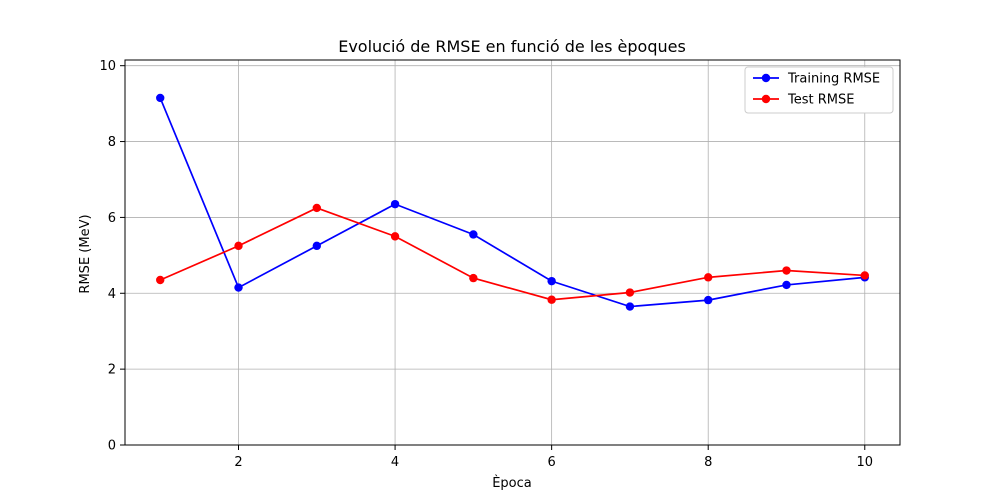 This screenshot has height=500, width=1000. I want to click on y-tick-label: 4, so click(112, 294).